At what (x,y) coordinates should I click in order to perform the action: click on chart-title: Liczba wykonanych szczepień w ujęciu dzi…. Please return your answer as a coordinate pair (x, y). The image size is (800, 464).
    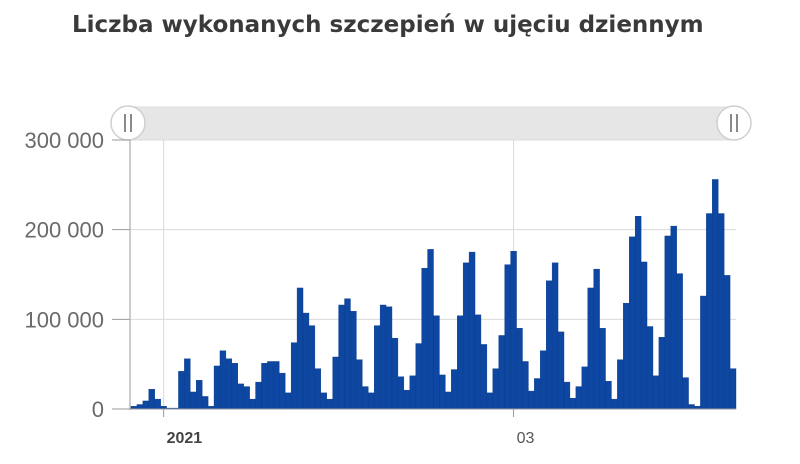
    Looking at the image, I should click on (388, 25).